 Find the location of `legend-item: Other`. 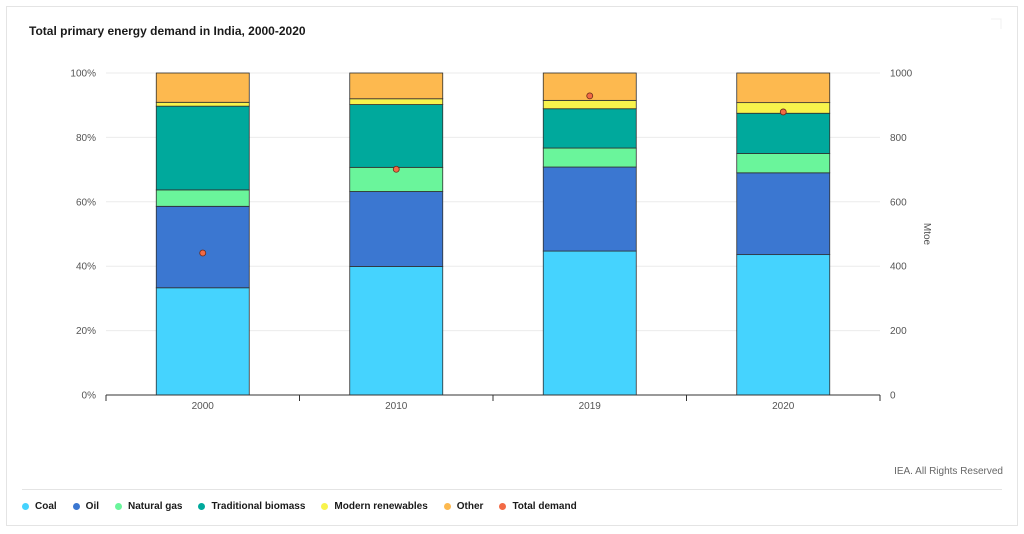

legend-item: Other is located at coordinates (463, 506).